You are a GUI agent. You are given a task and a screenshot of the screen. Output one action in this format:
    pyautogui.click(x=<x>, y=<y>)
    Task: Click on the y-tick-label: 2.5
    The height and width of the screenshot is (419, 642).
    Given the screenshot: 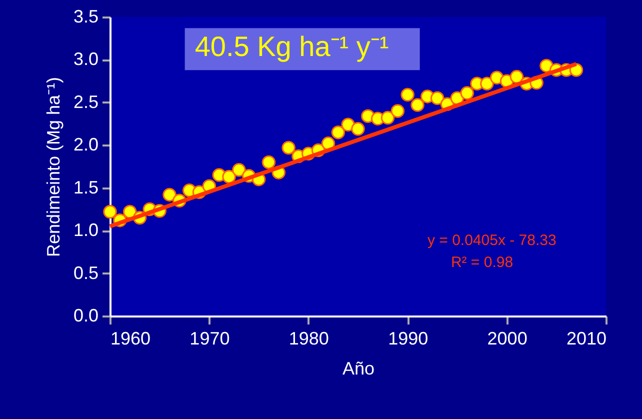 What is the action you would take?
    pyautogui.click(x=85, y=102)
    